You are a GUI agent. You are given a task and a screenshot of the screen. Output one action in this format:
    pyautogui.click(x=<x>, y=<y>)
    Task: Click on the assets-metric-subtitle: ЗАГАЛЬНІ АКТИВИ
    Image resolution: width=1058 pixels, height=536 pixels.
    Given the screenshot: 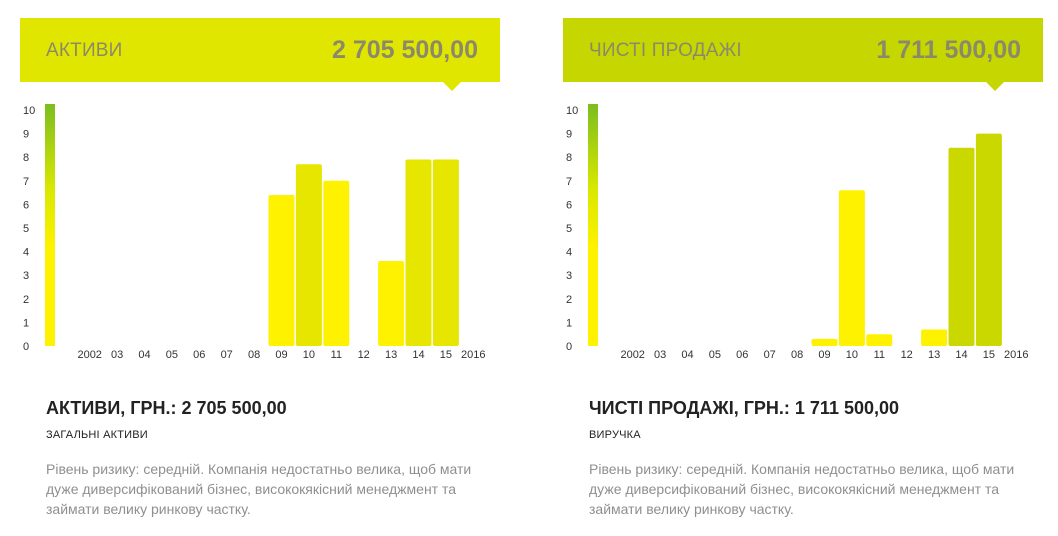 What is the action you would take?
    pyautogui.click(x=97, y=435)
    